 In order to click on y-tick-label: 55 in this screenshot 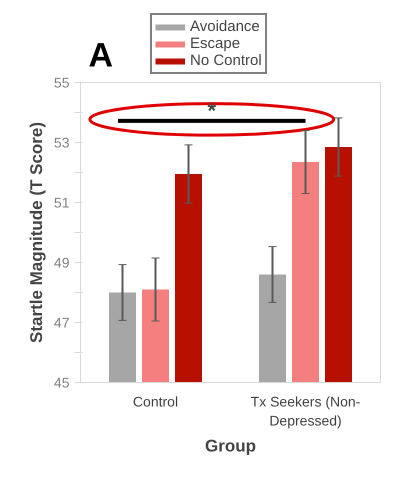, I will do `click(62, 82)`.